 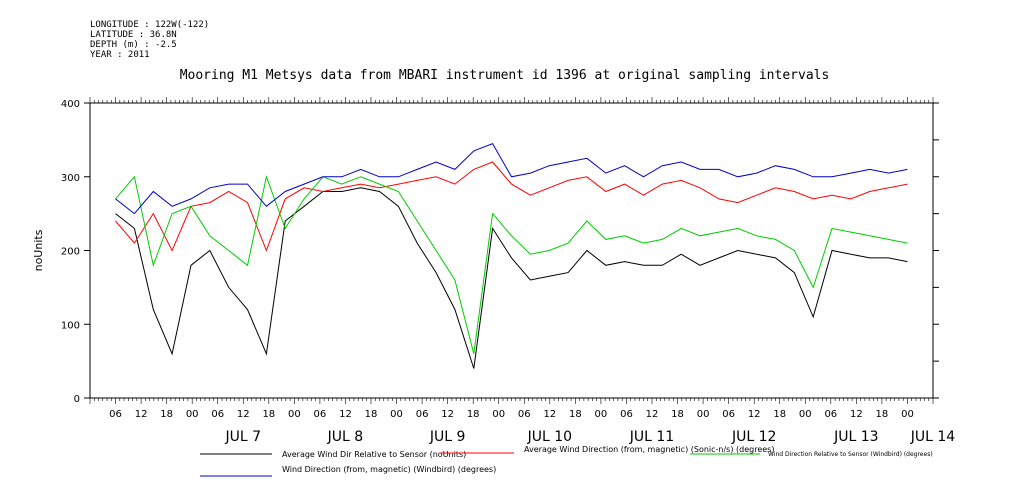 I want to click on x-day-label: JUL 9, so click(x=447, y=437).